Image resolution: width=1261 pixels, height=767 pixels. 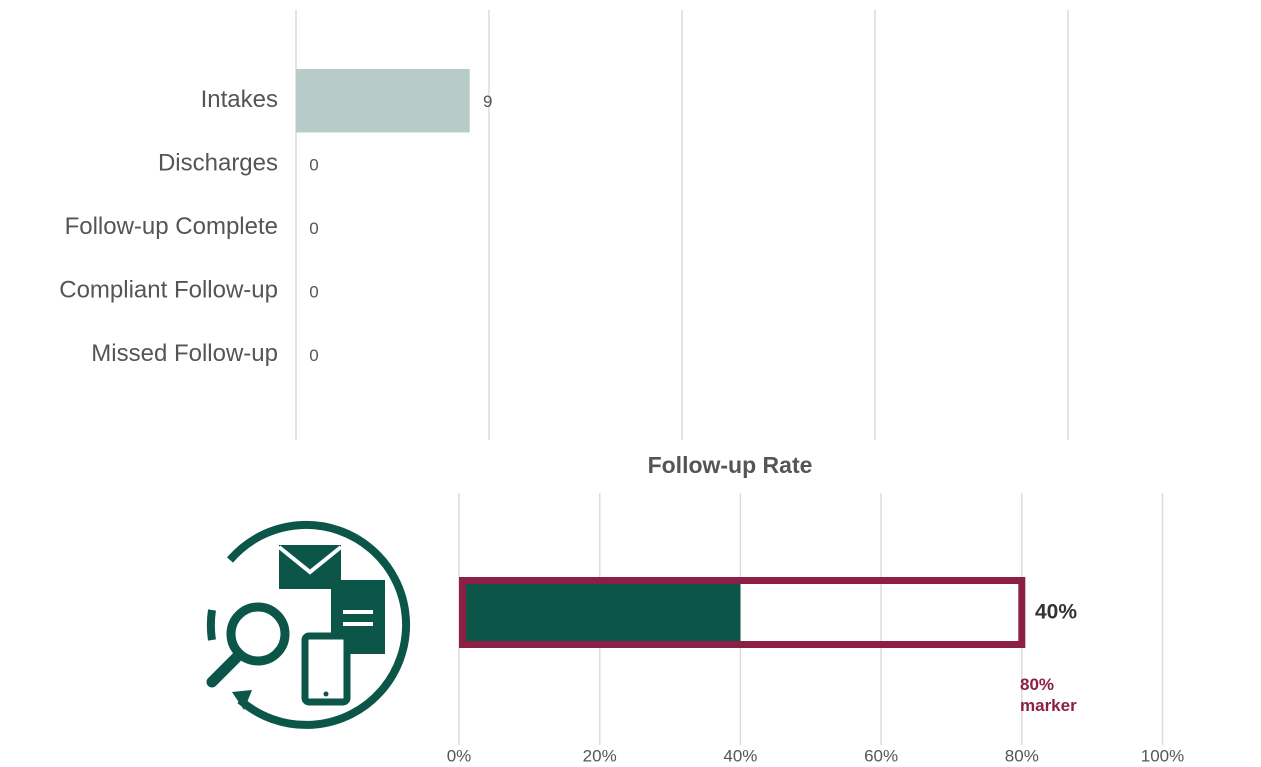 I want to click on x-tick-label: 40%, so click(x=740, y=755).